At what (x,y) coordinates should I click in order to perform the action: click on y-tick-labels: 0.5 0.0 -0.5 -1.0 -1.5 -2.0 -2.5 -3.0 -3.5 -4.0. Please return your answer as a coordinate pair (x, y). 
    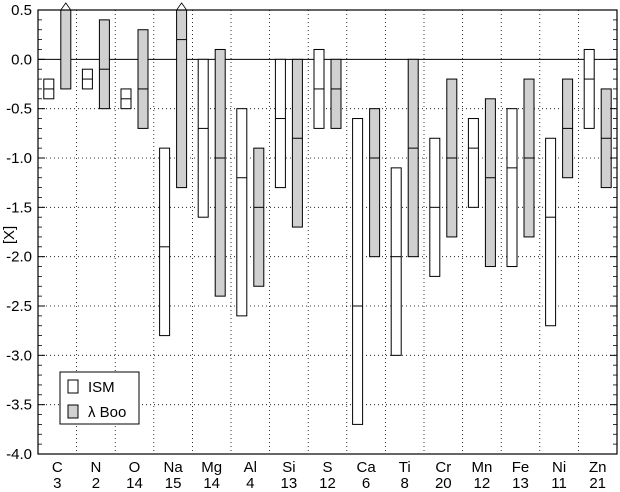
    Looking at the image, I should click on (19, 232).